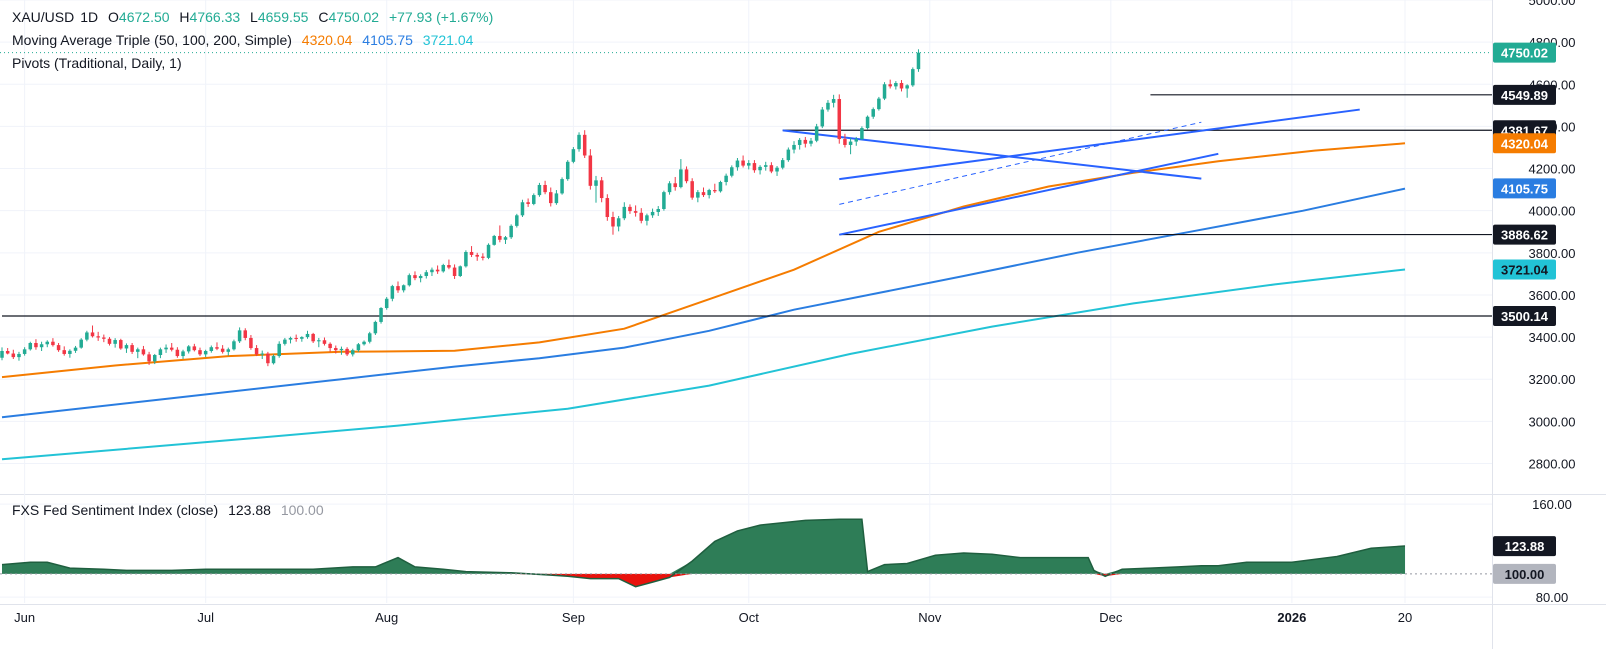  What do you see at coordinates (323, 17) in the screenshot?
I see `close-label: C` at bounding box center [323, 17].